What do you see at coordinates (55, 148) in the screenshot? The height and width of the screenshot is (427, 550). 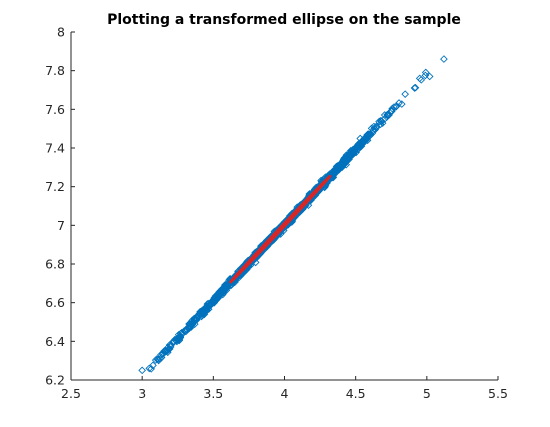 I see `y-tick-label: 7.4` at bounding box center [55, 148].